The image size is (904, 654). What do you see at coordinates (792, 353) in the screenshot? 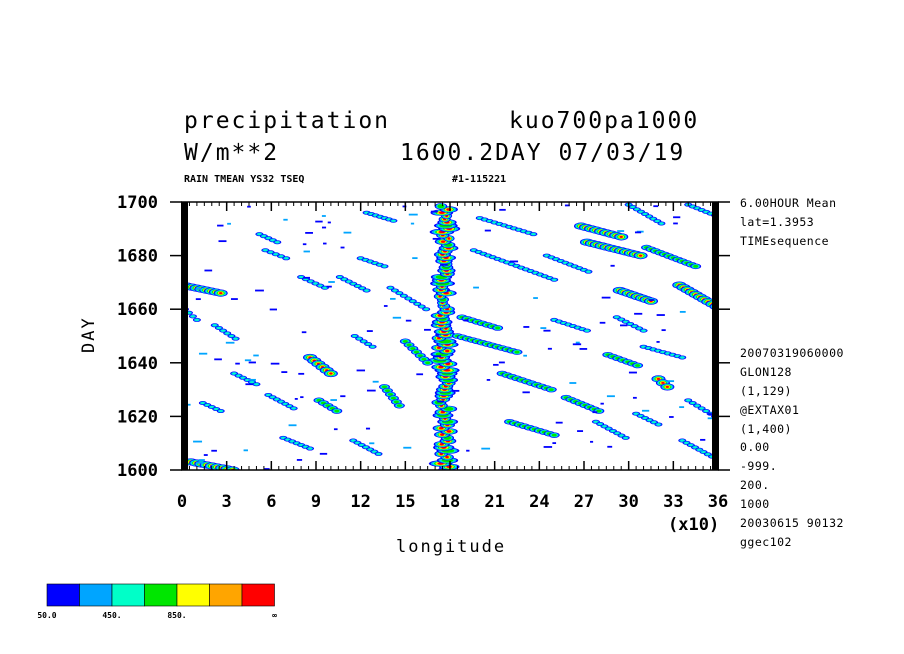
I see `side-info-4: 20070319060000` at bounding box center [792, 353].